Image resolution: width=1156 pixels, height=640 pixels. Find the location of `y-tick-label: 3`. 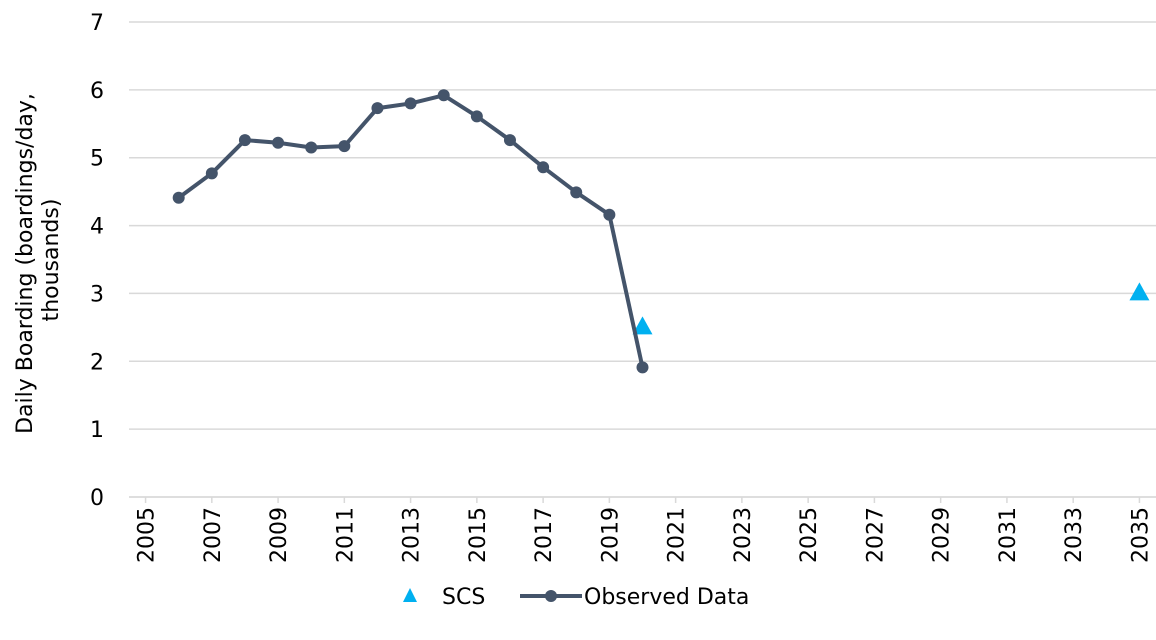

y-tick-label: 3 is located at coordinates (97, 294).